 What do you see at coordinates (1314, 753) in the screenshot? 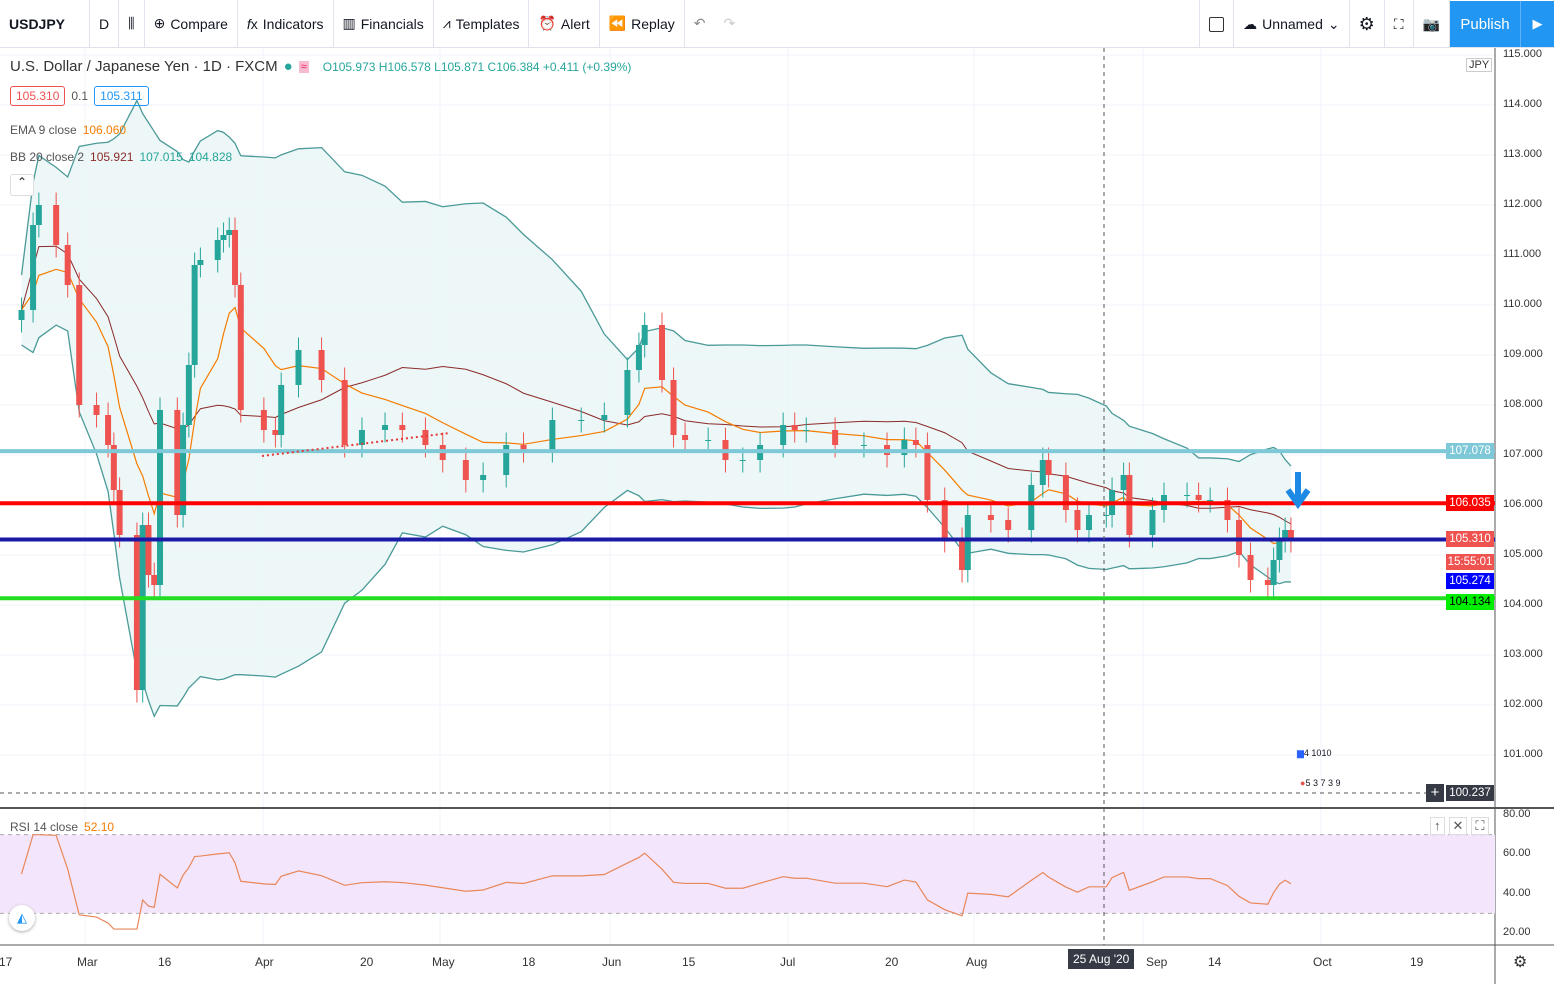
I see `events-earnings-top: ▆4 1010` at bounding box center [1314, 753].